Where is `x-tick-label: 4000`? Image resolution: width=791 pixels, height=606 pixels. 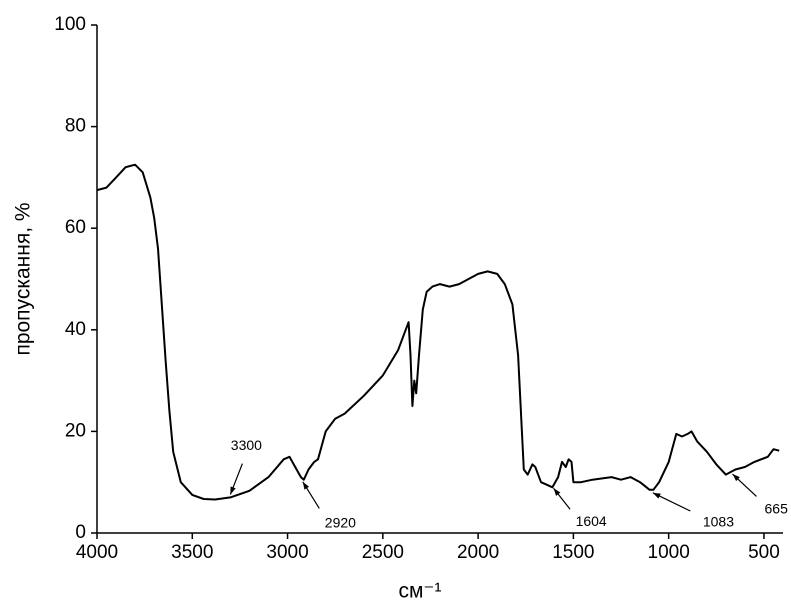 x-tick-label: 4000 is located at coordinates (97, 552).